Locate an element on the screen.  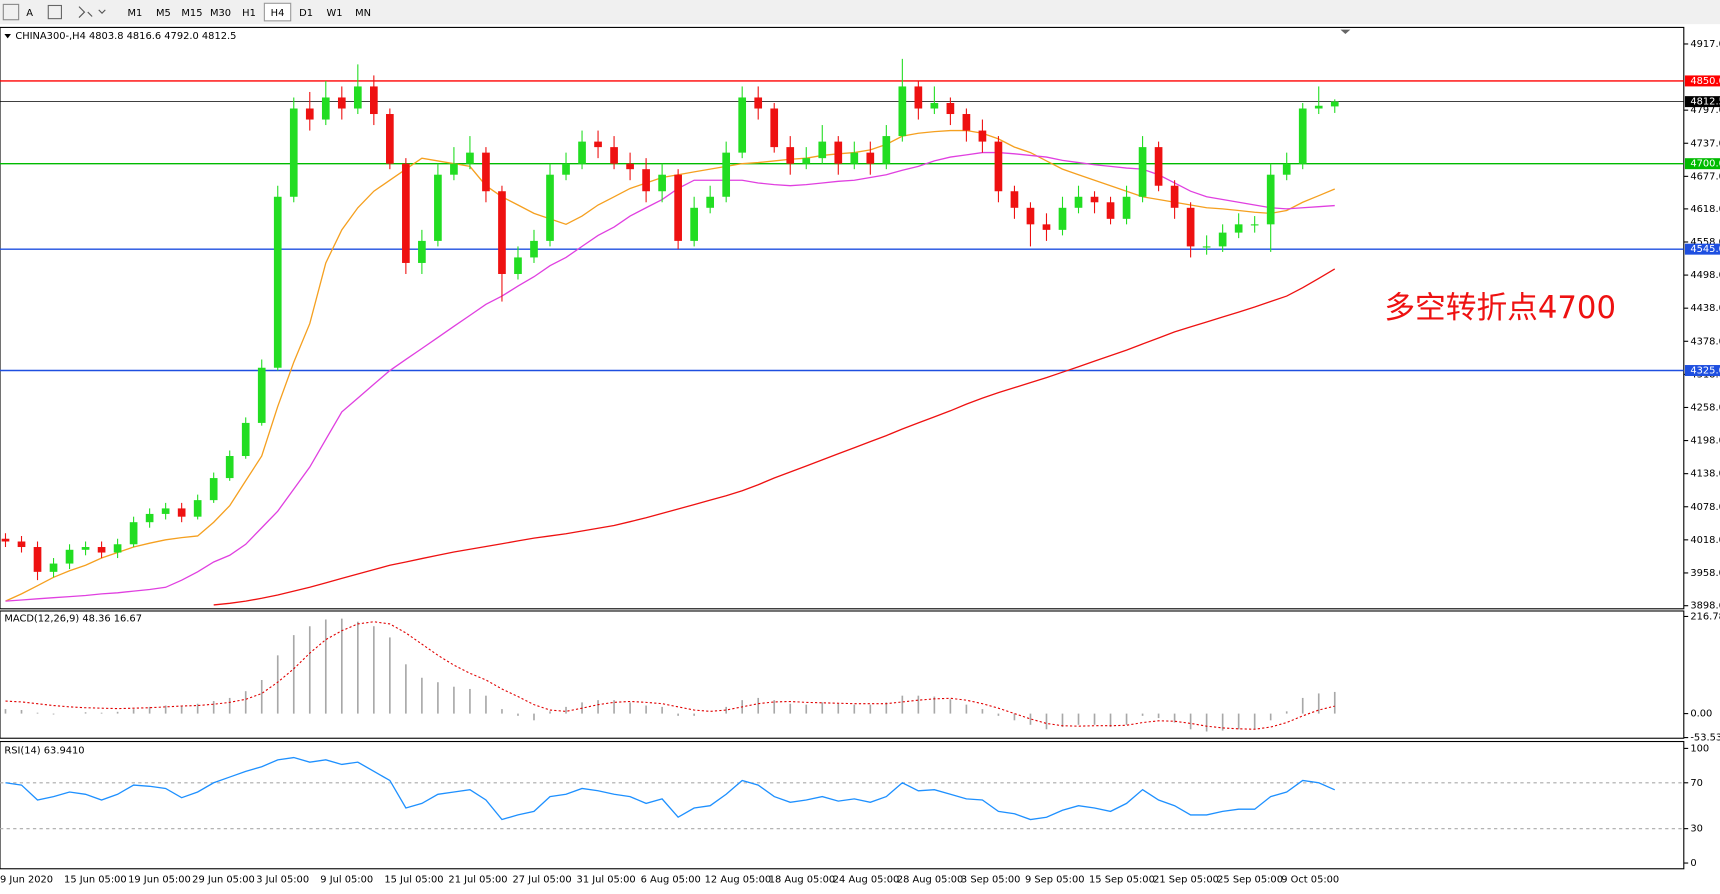
x-tick-label: 9 Oct 05:00 is located at coordinates (1310, 880).